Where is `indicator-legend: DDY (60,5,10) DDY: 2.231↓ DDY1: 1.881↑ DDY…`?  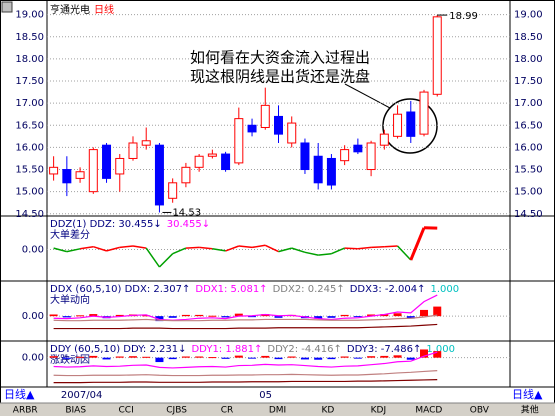
indicator-legend: DDY (60,5,10) DDY: 2.231↓ DDY1: 1.881↑ DDY… is located at coordinates (252, 349).